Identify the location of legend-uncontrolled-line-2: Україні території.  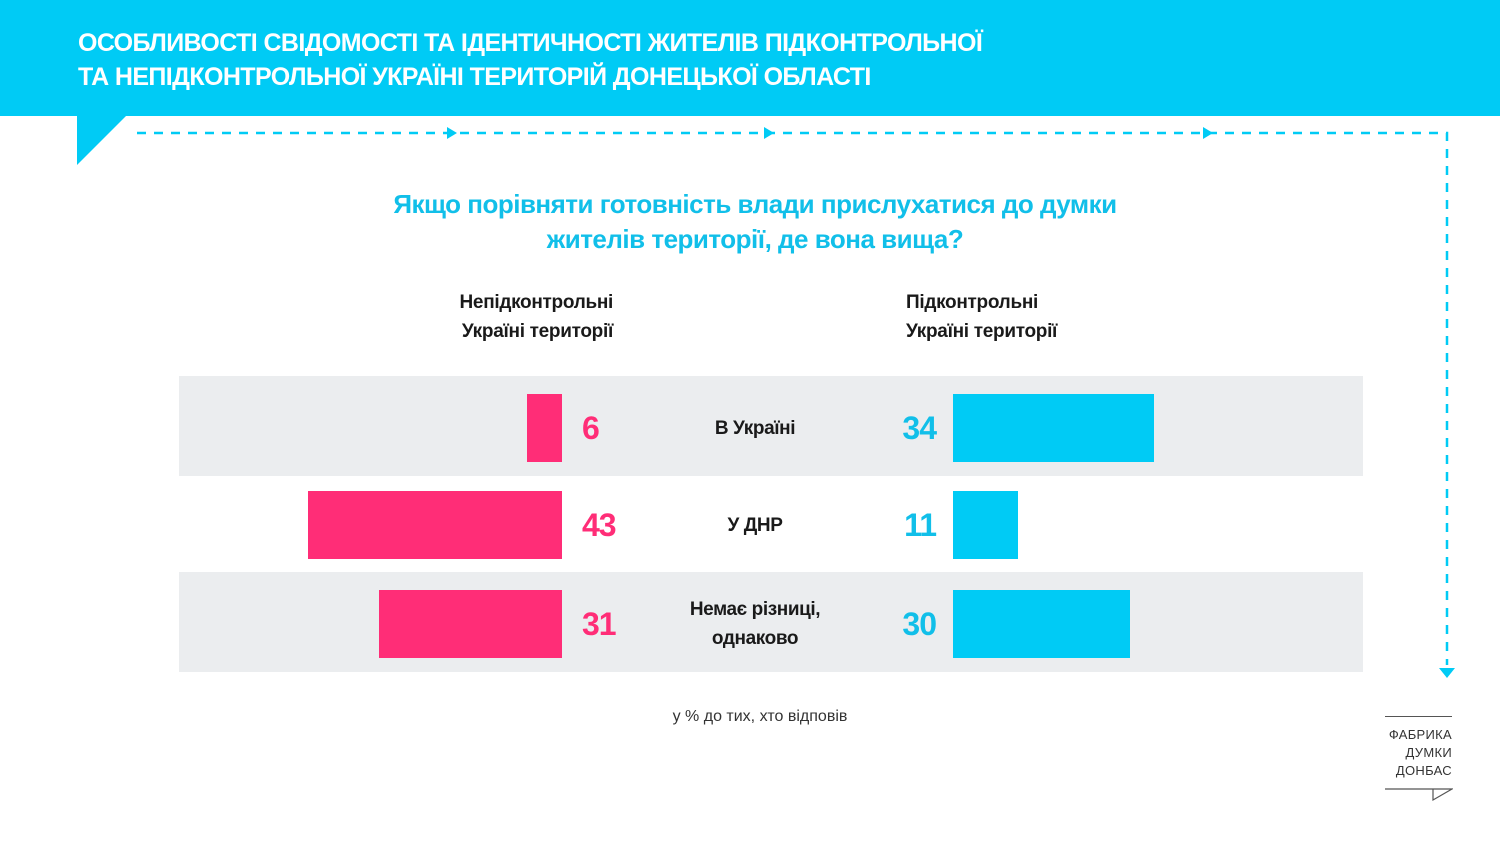
(537, 331).